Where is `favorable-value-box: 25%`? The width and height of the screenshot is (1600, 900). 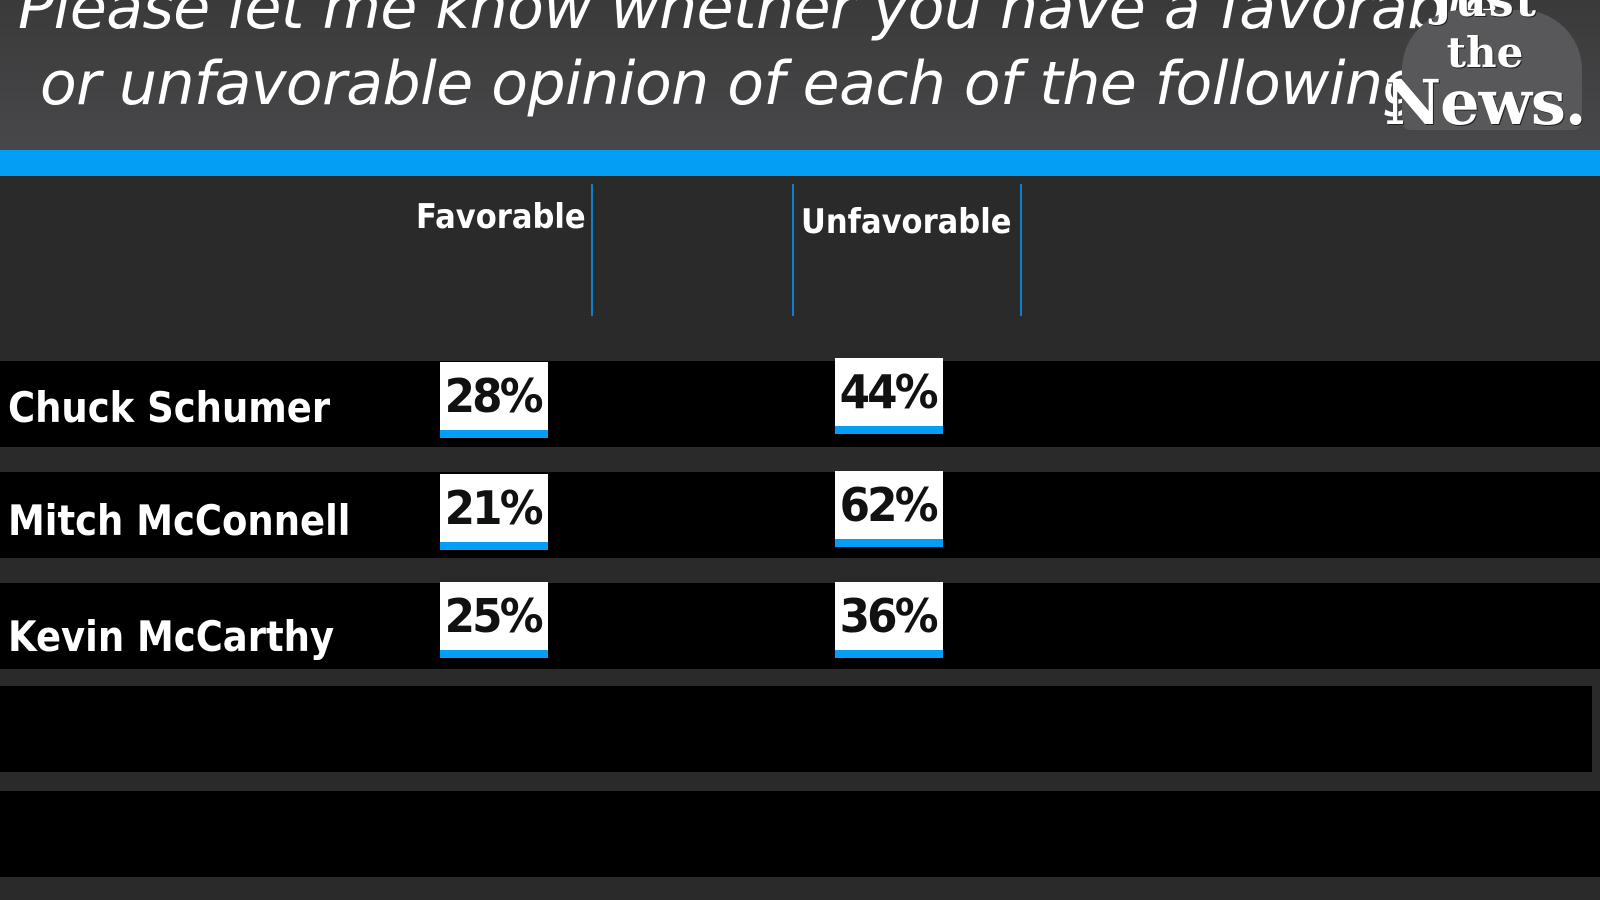 favorable-value-box: 25% is located at coordinates (494, 620).